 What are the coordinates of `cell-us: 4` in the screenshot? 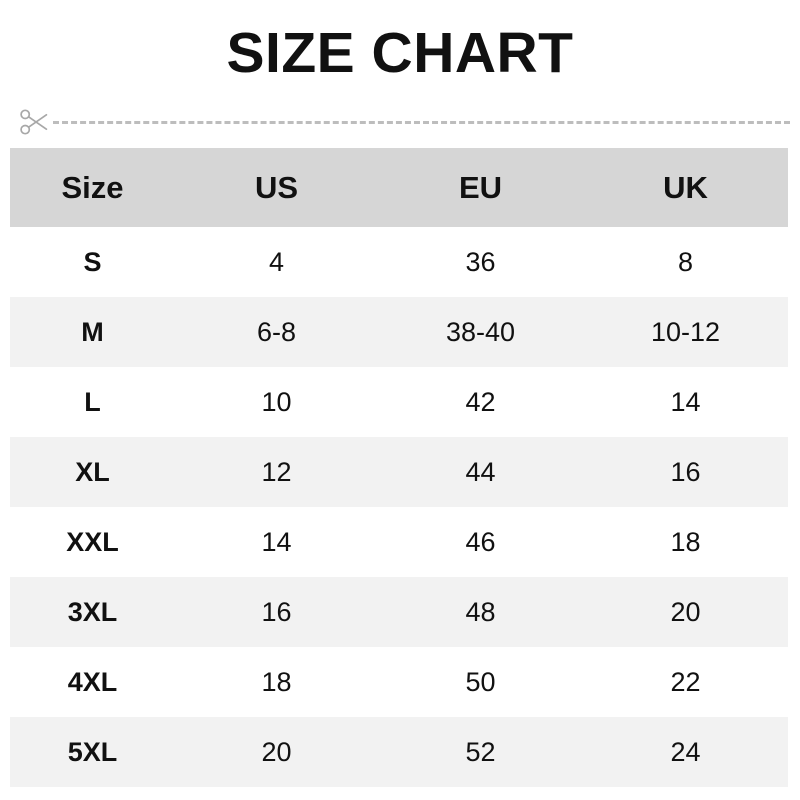 It's located at (276, 262).